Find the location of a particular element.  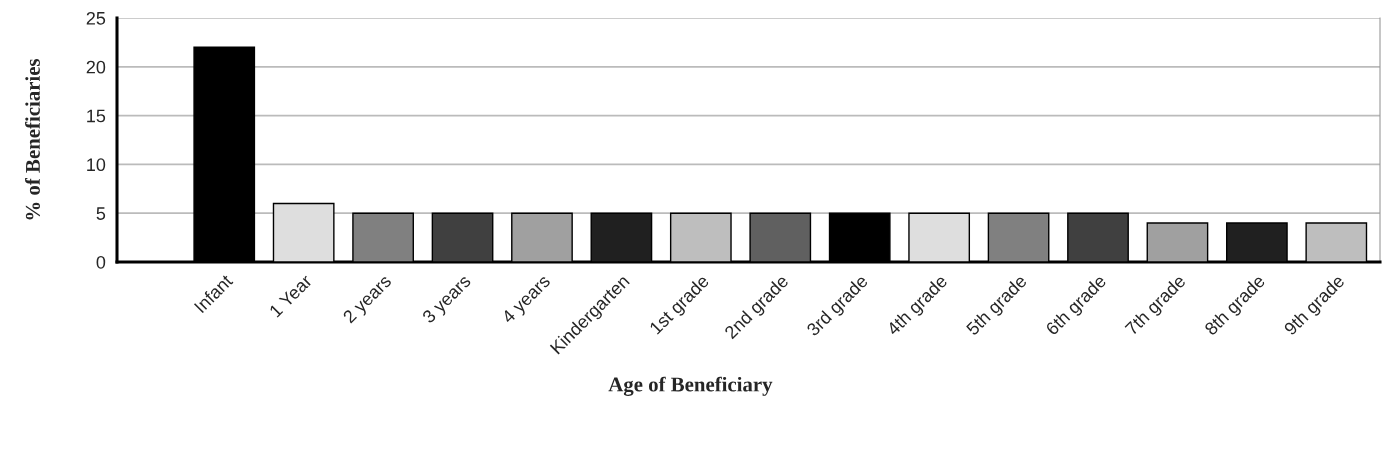

y-tick-label: 5 is located at coordinates (101, 213).